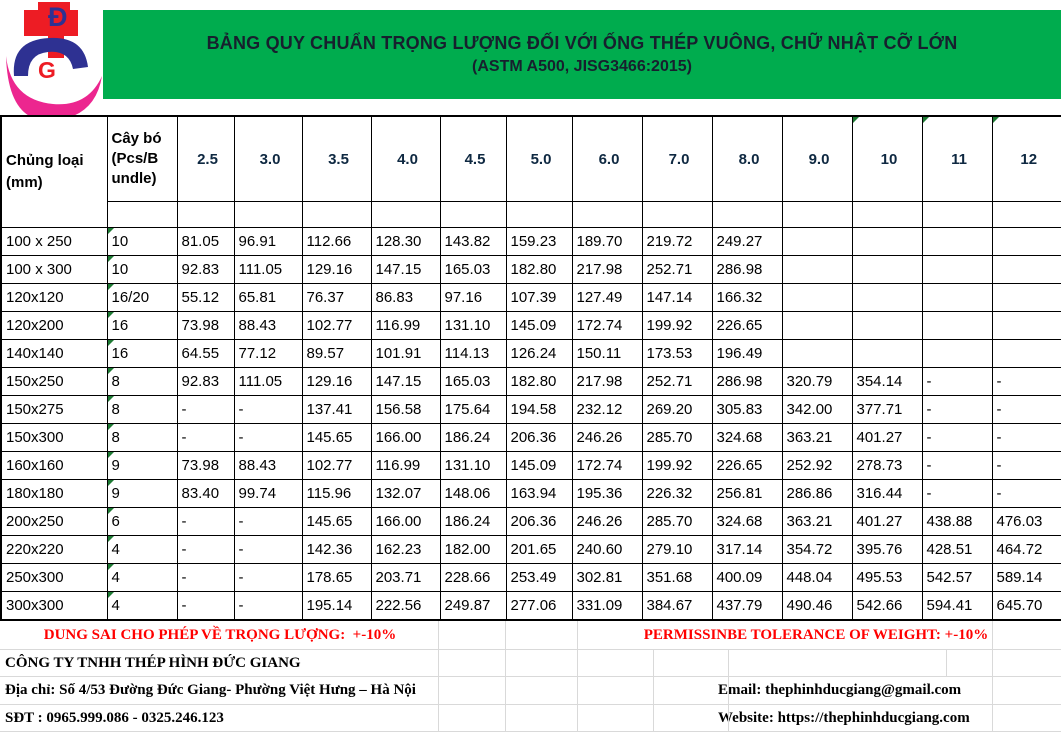 This screenshot has height=732, width=1061. What do you see at coordinates (887, 549) in the screenshot?
I see `weight-cell: 395.76` at bounding box center [887, 549].